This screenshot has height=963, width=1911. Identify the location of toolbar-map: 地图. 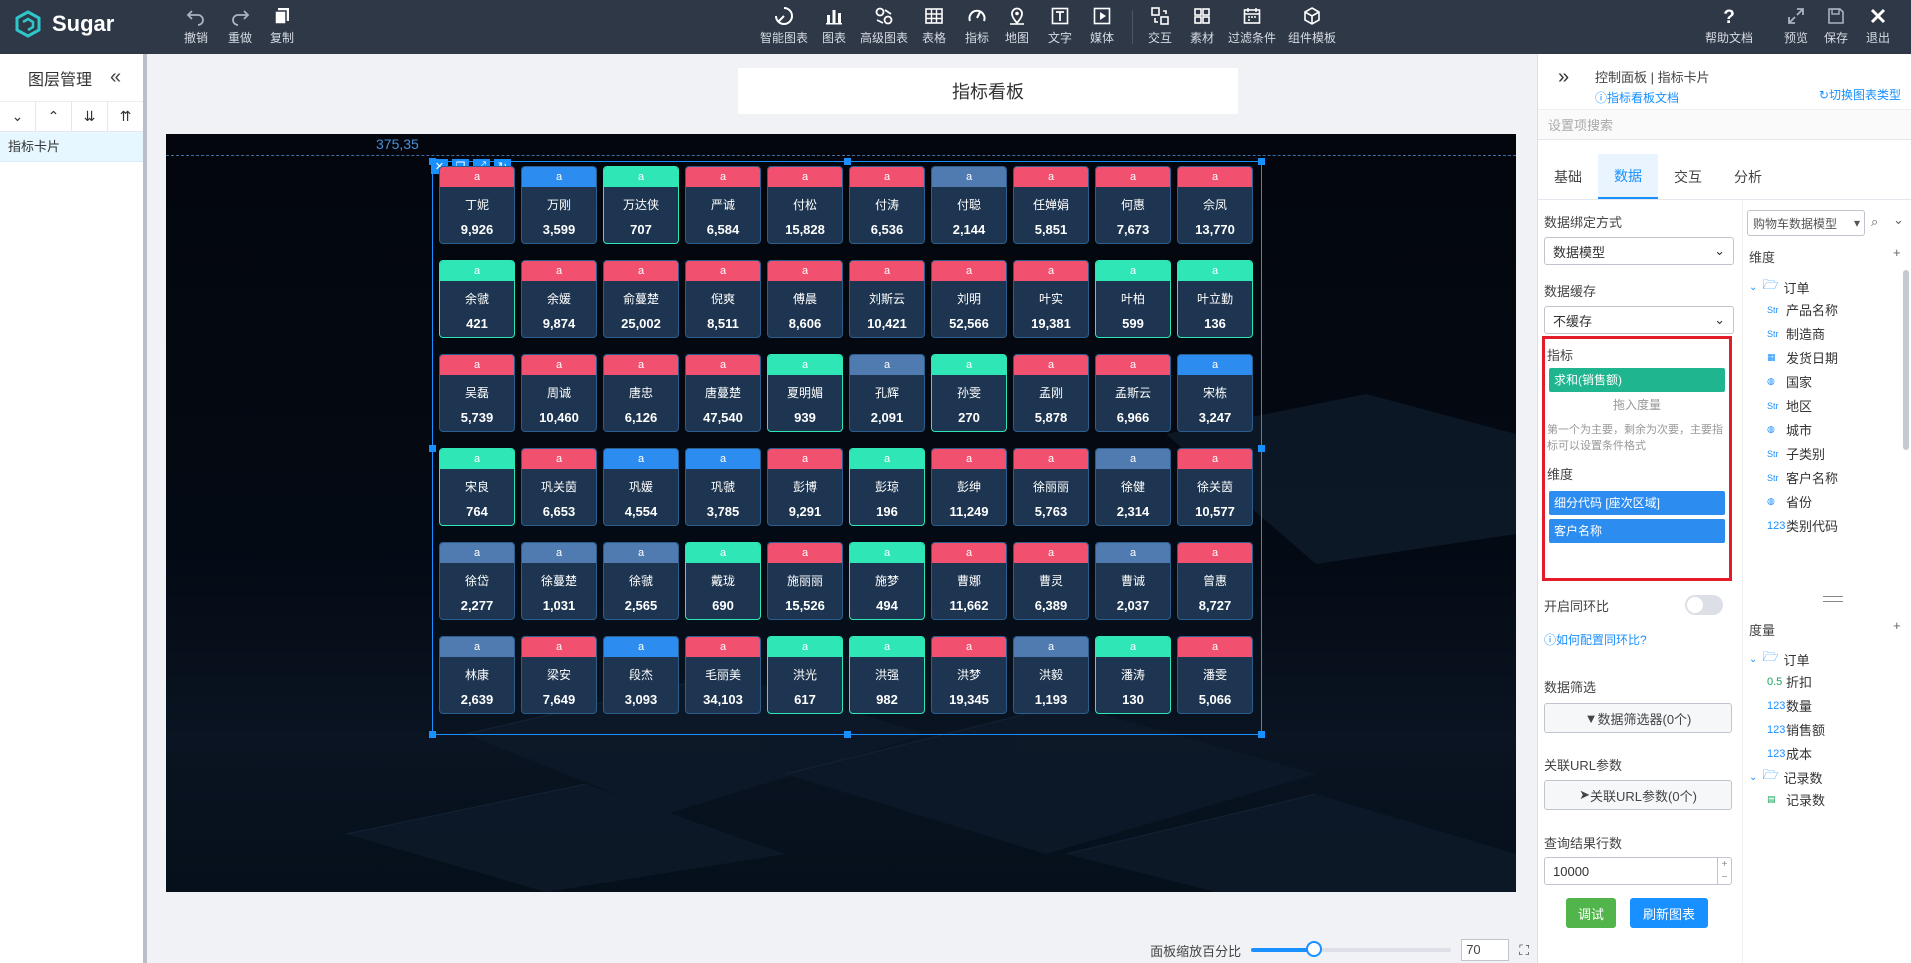
(1017, 26).